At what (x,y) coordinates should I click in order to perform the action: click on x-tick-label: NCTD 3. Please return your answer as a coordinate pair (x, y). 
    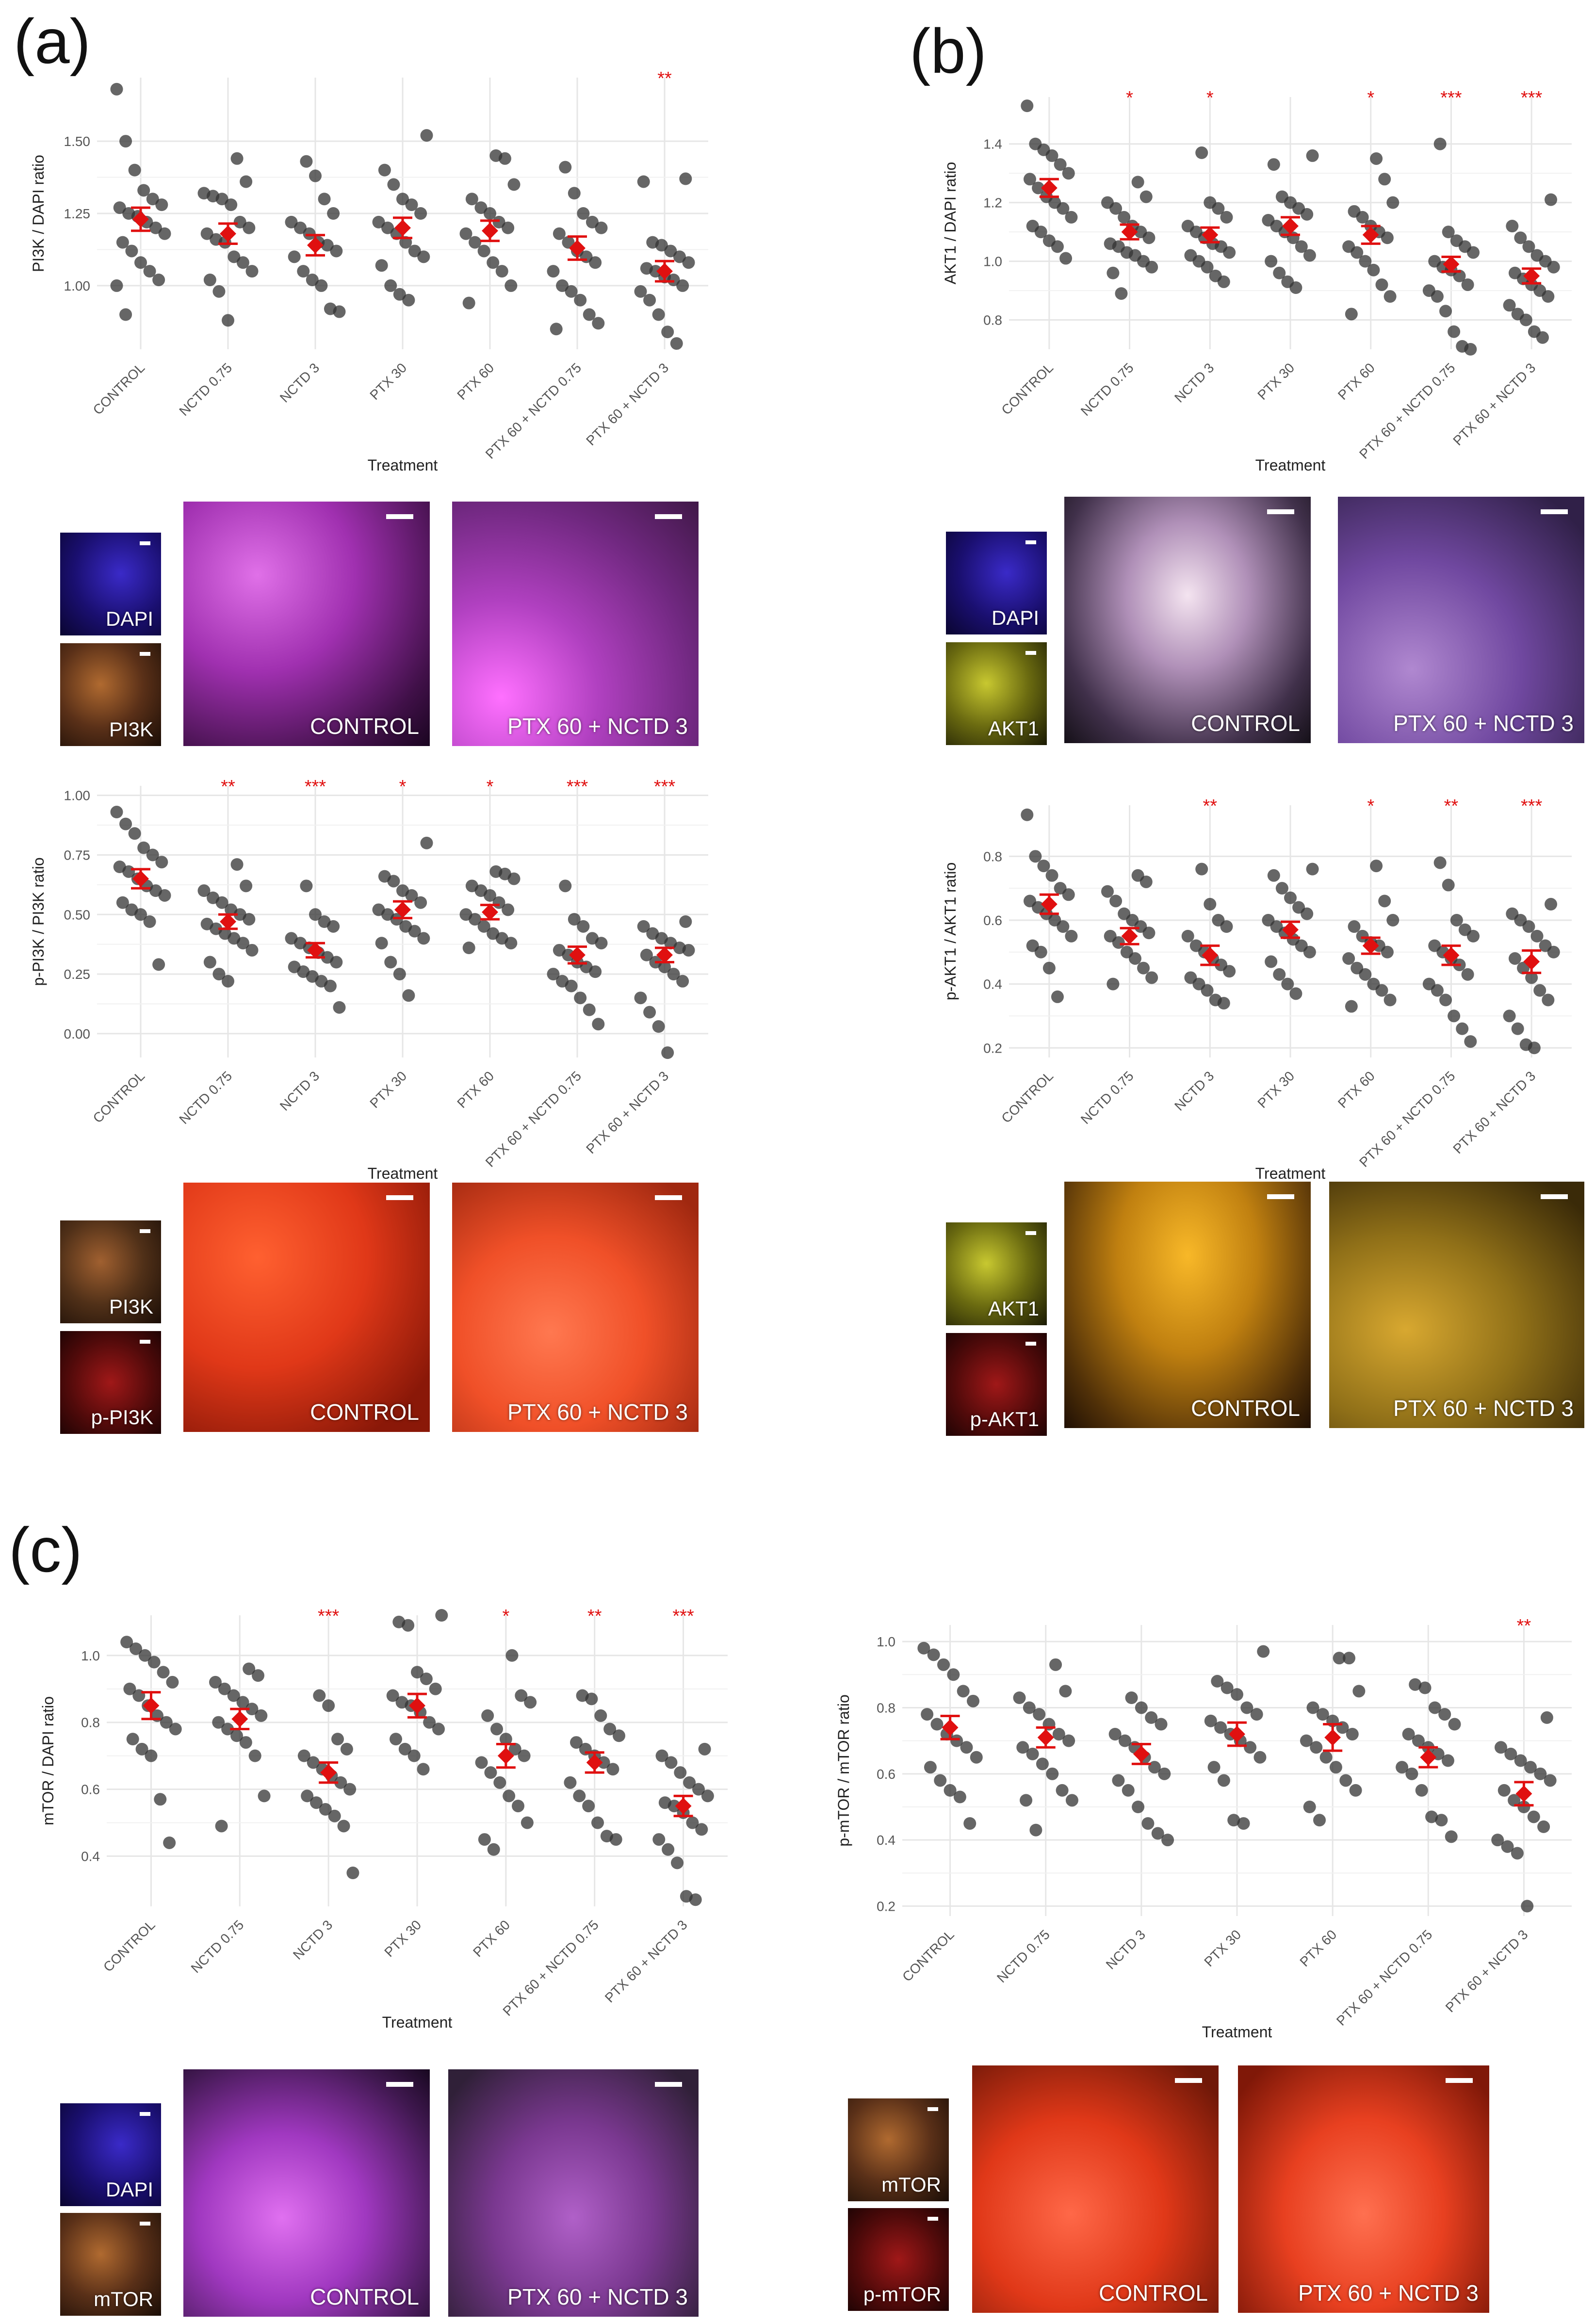
    Looking at the image, I should click on (1125, 1949).